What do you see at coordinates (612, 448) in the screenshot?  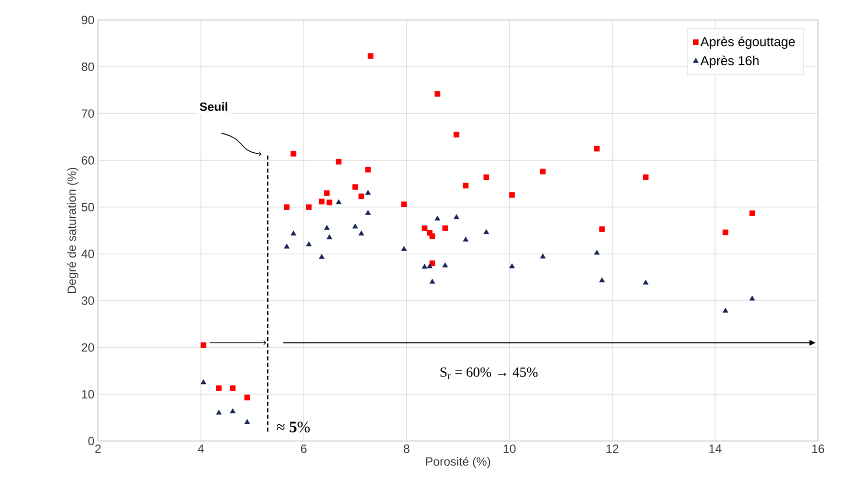 I see `x-tick-label: 12` at bounding box center [612, 448].